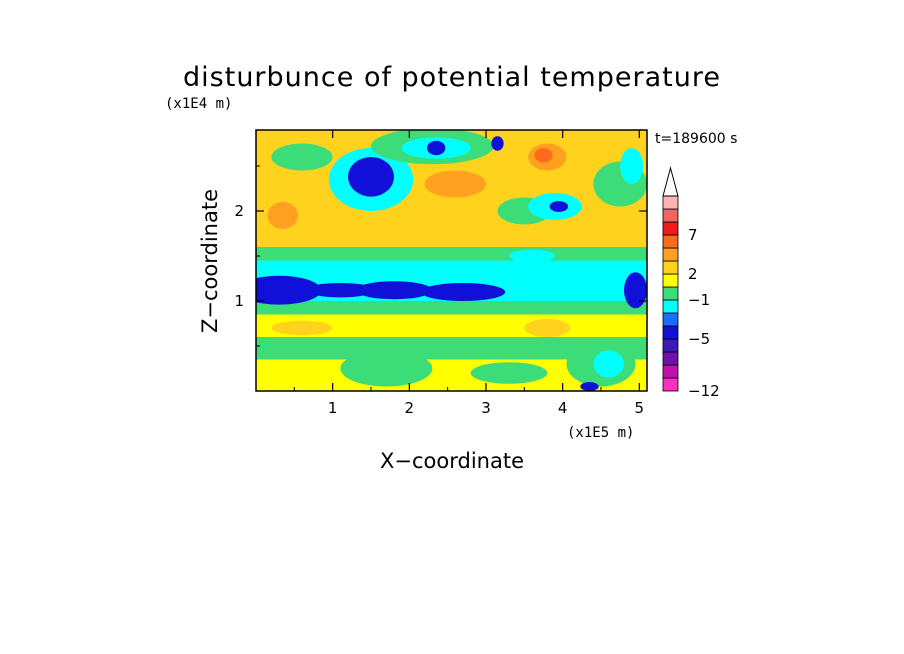  What do you see at coordinates (699, 339) in the screenshot?
I see `colorbar-label: −5` at bounding box center [699, 339].